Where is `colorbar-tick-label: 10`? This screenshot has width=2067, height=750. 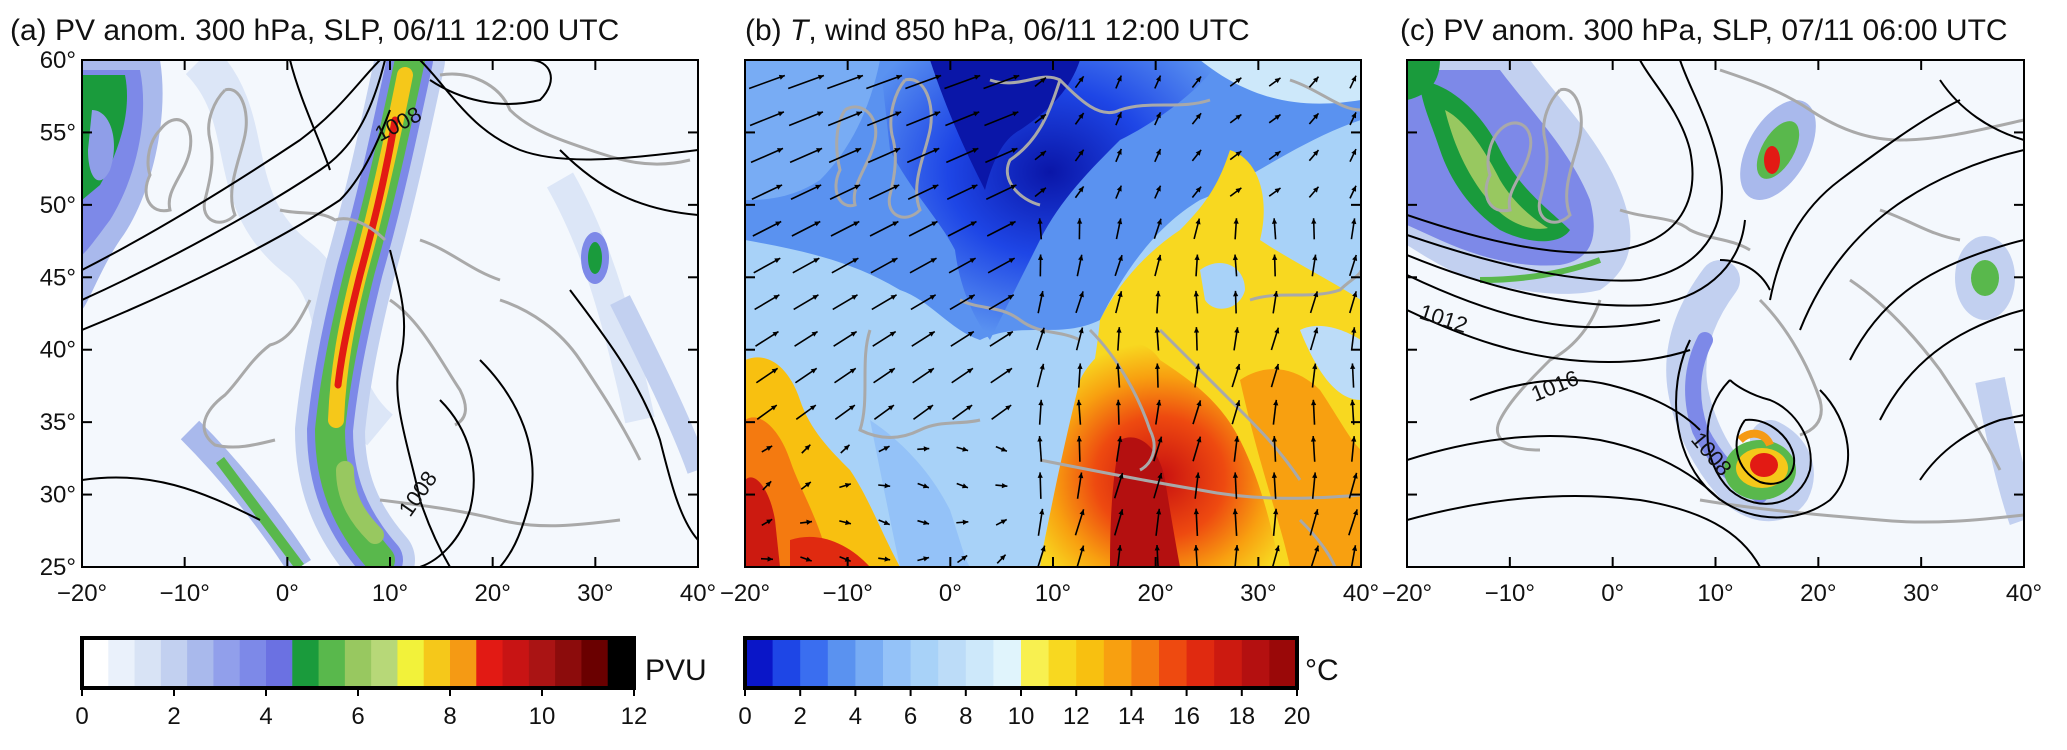
colorbar-tick-label: 10 is located at coordinates (1021, 716).